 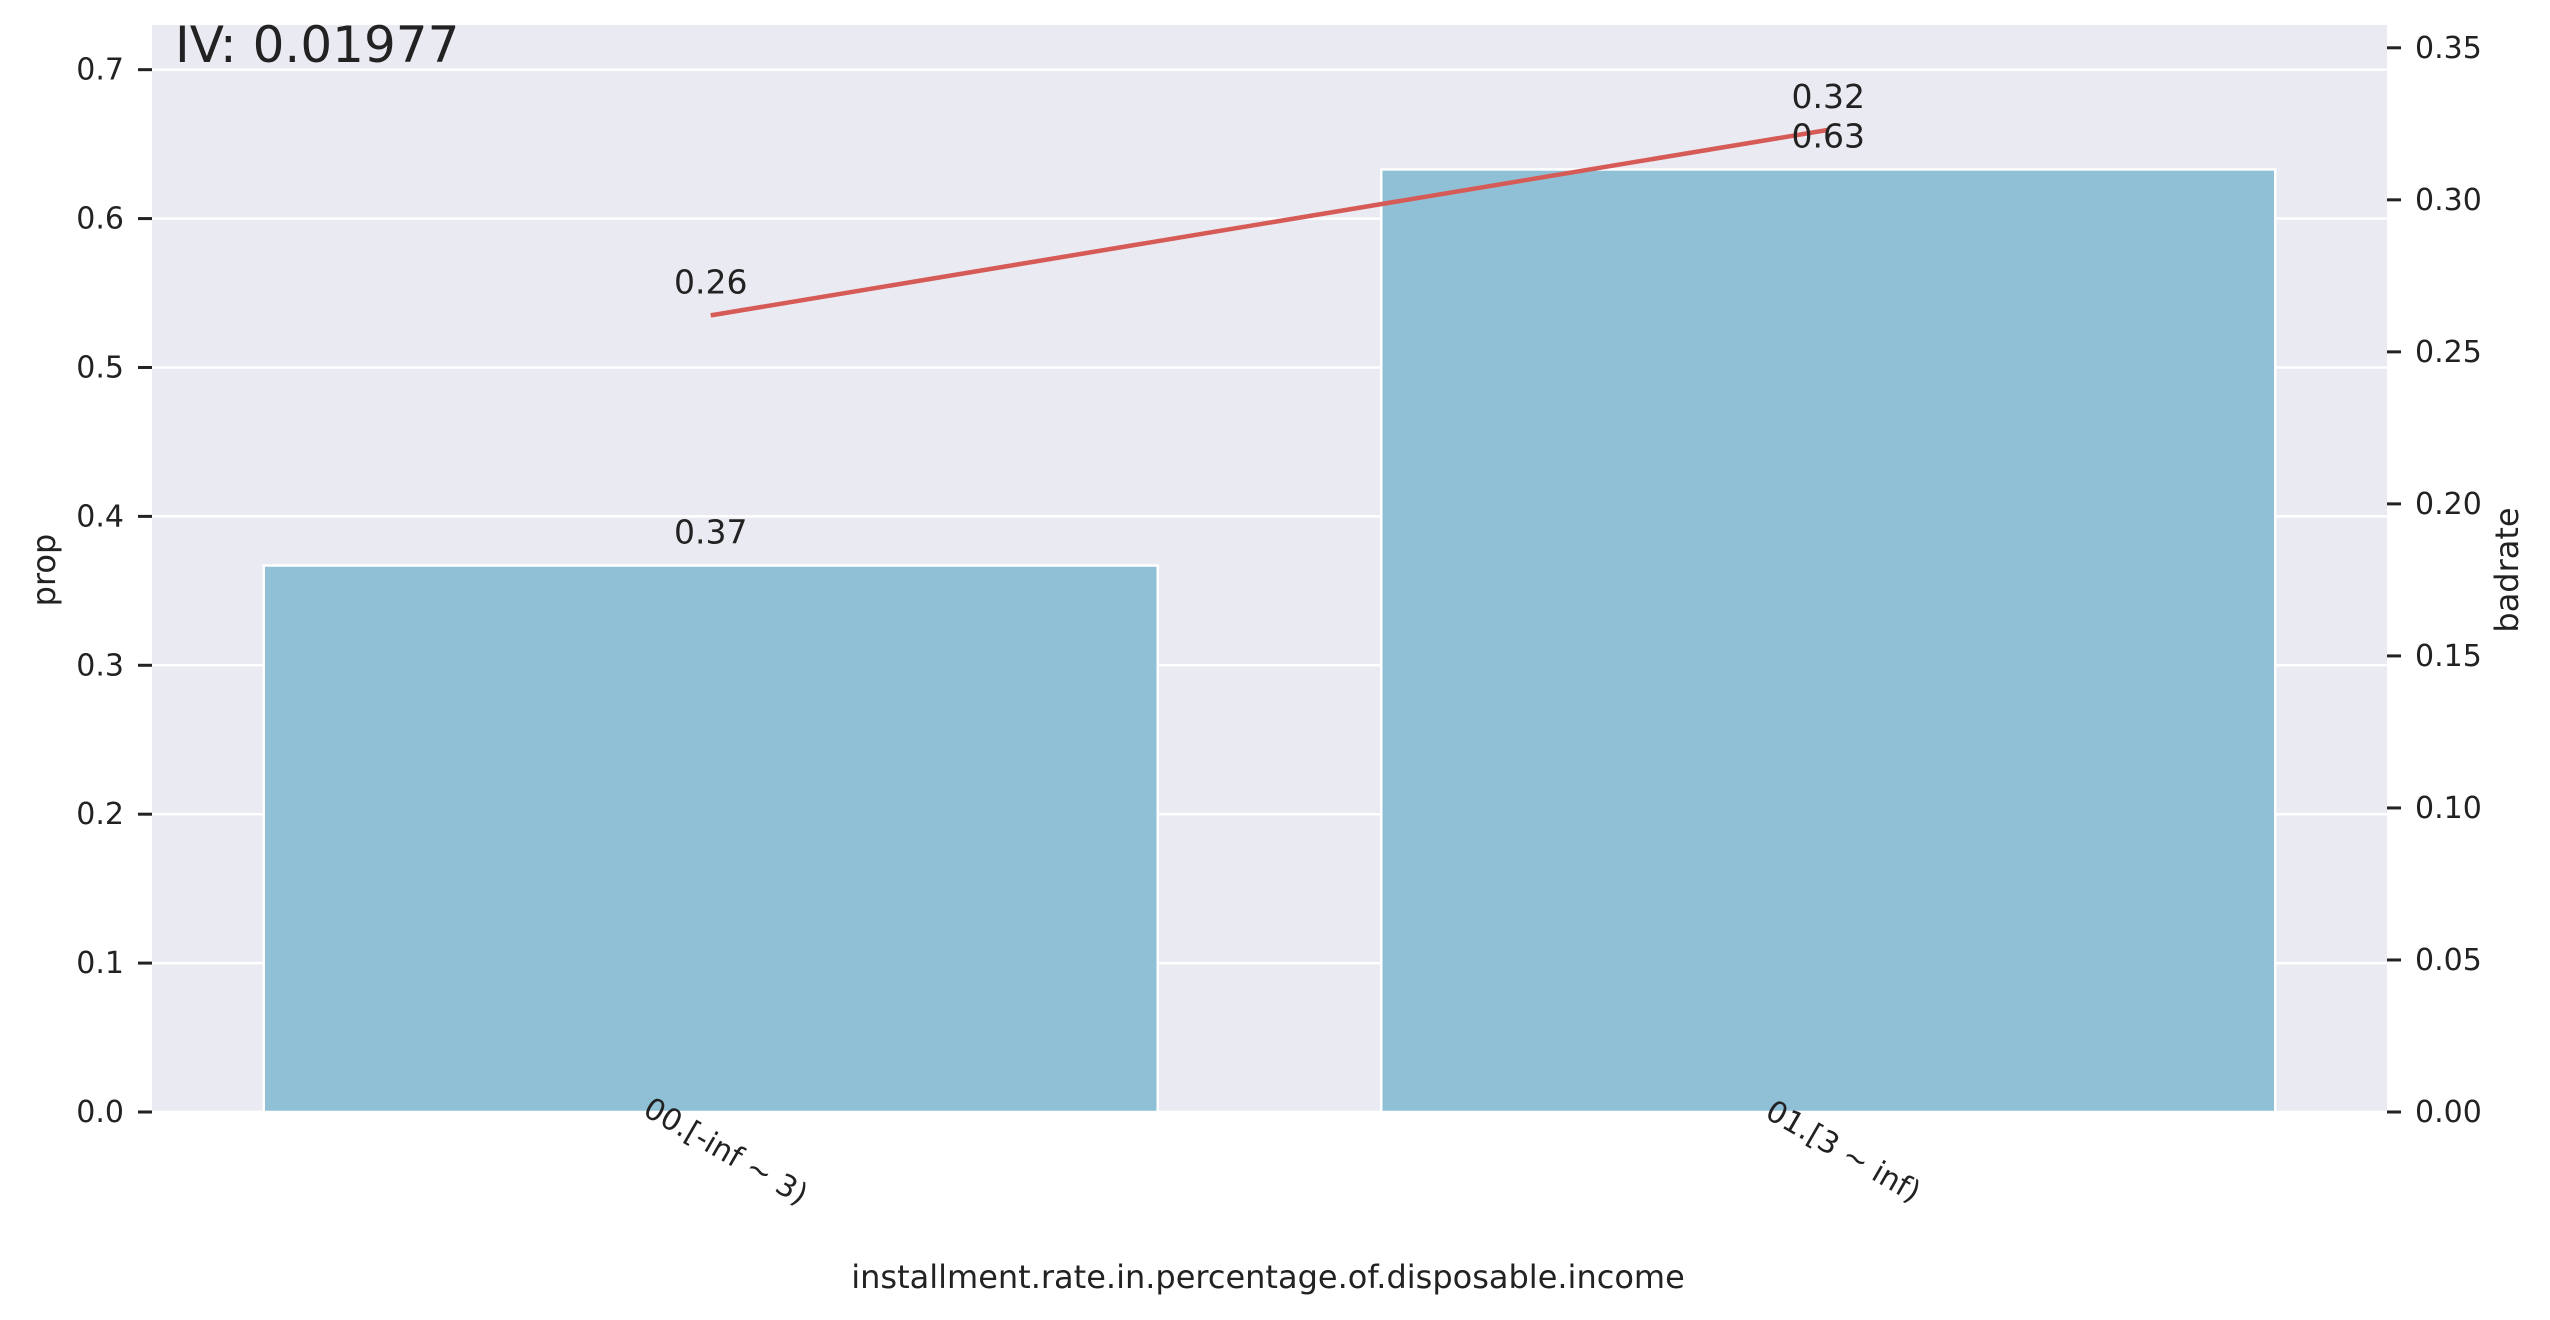 What do you see at coordinates (100, 1112) in the screenshot?
I see `left-tick-label: 0.0` at bounding box center [100, 1112].